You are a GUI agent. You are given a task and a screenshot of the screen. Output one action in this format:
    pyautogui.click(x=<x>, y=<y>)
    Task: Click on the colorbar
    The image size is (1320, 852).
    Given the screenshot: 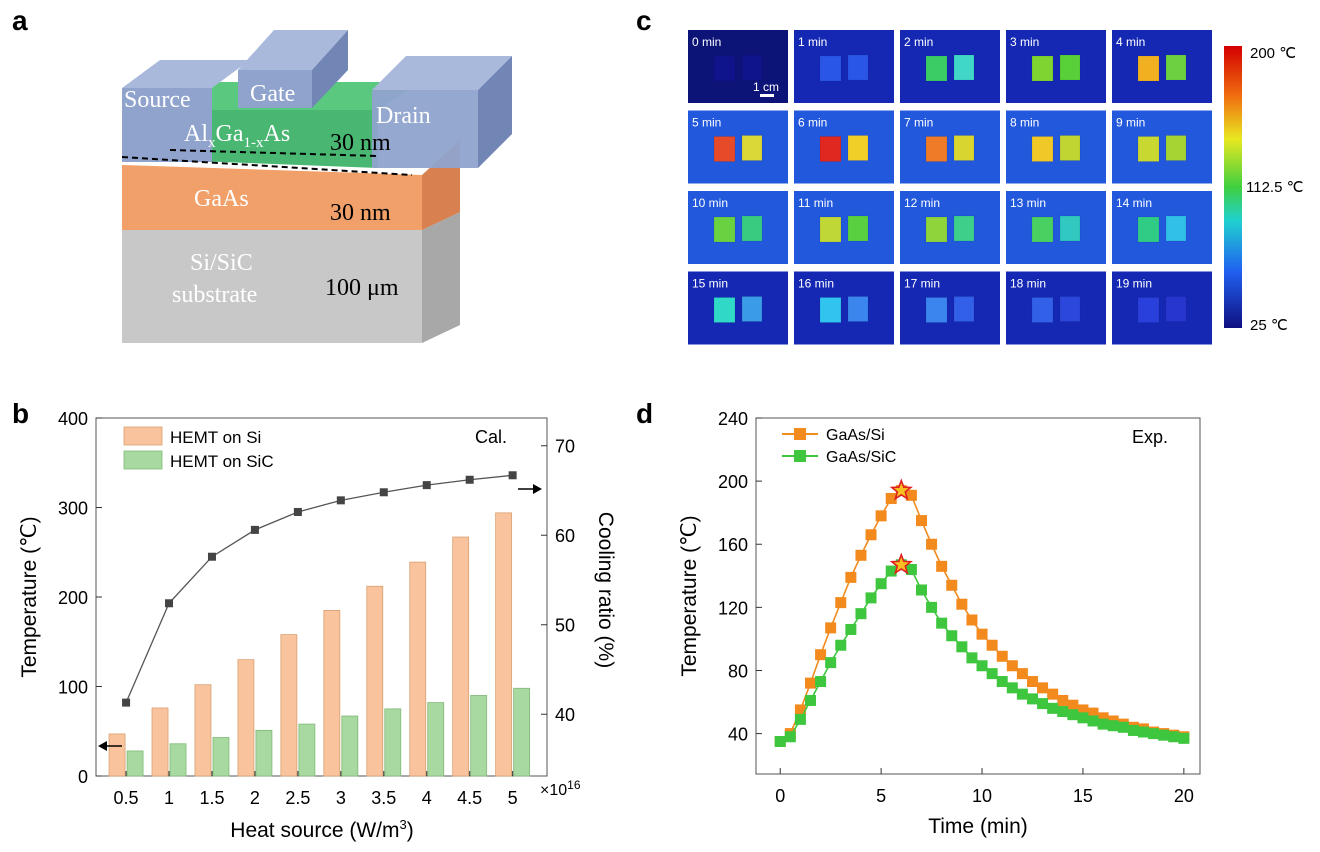 What is the action you would take?
    pyautogui.click(x=1233, y=187)
    